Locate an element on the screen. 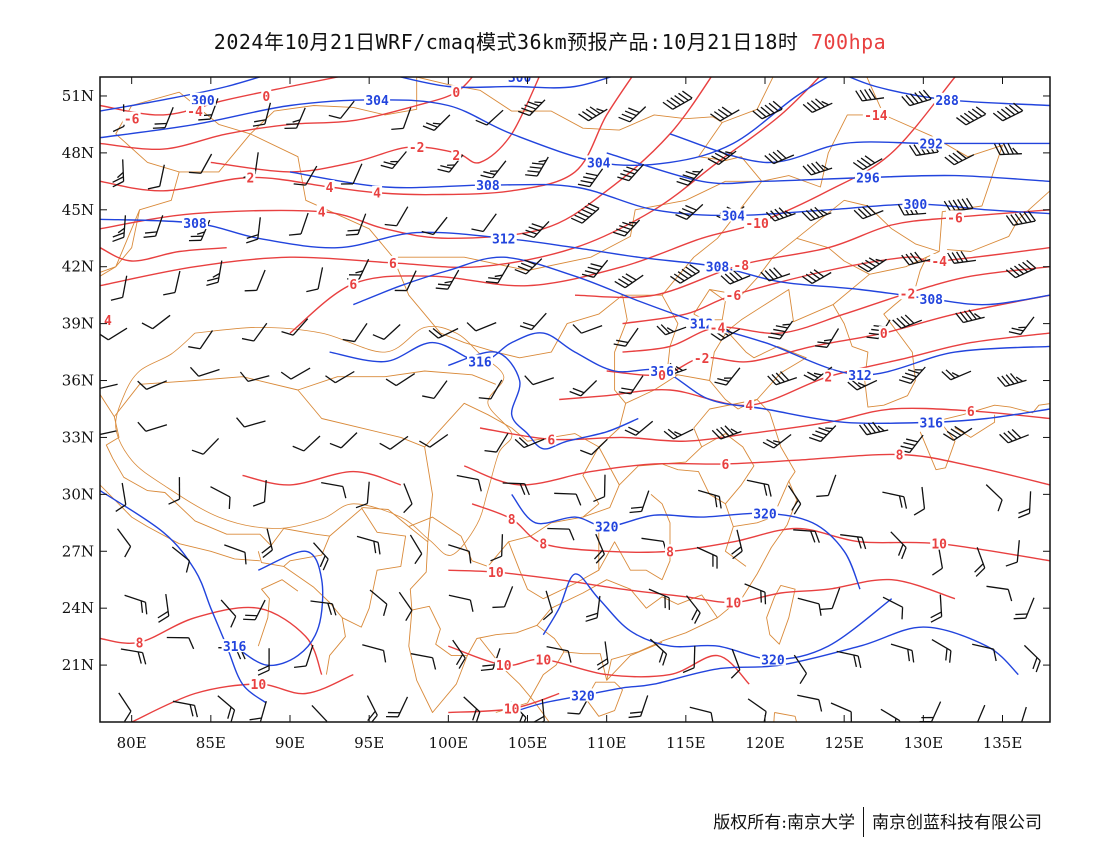 Image resolution: width=1100 pixels, height=850 pixels. lon-tick-label: 120E is located at coordinates (765, 743).